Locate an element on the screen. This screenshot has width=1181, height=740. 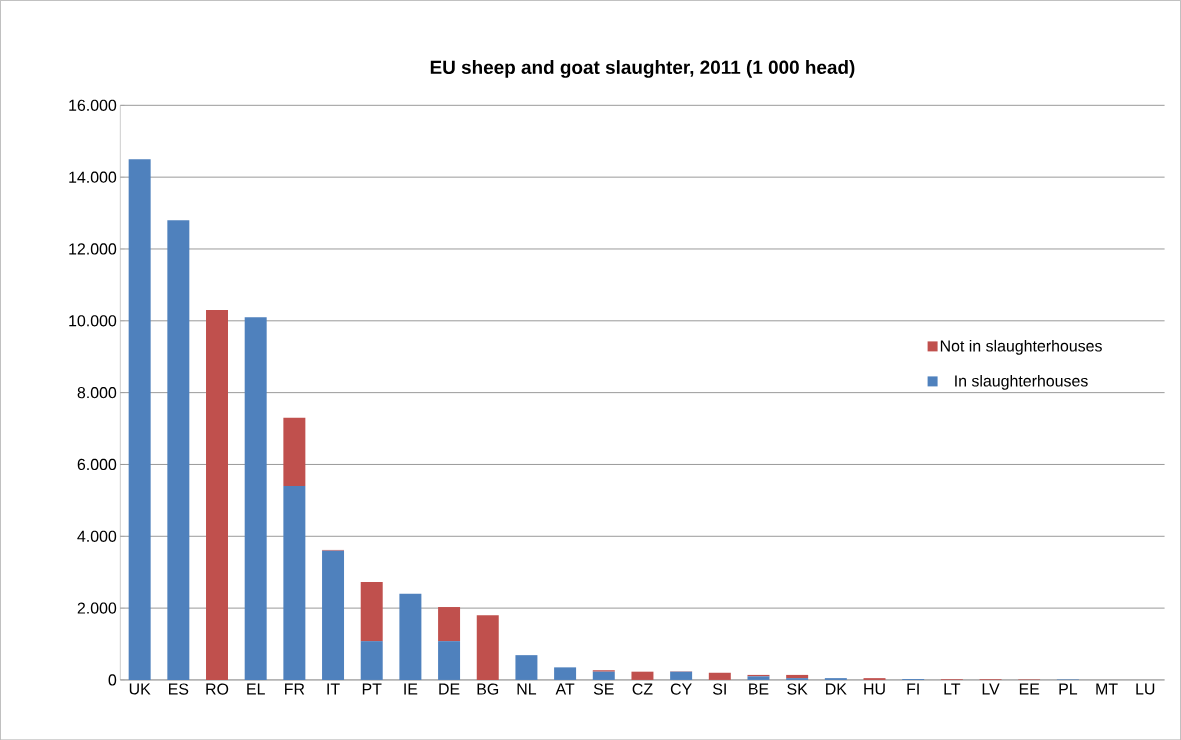
y-tick-label: 10.000 is located at coordinates (93, 321).